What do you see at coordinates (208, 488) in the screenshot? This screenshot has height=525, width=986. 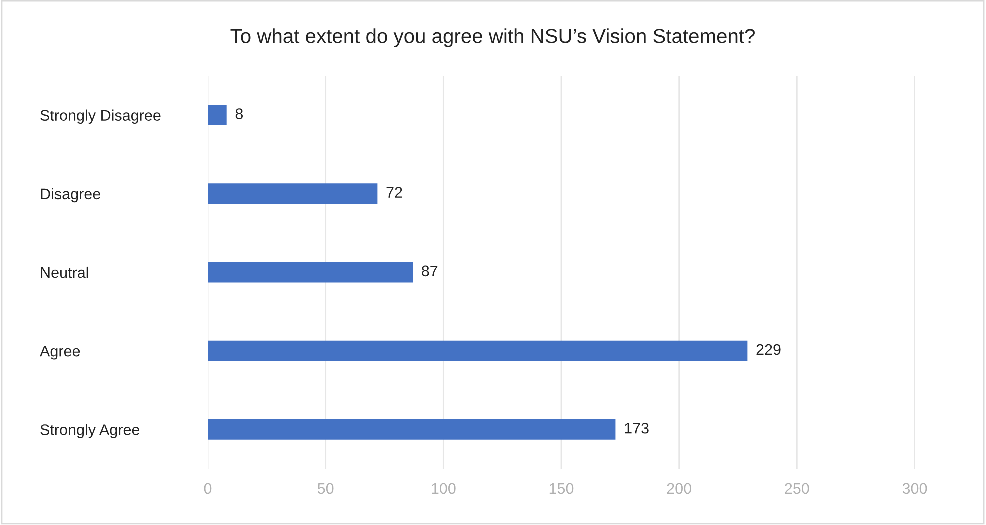 I see `x-tick-label: 0` at bounding box center [208, 488].